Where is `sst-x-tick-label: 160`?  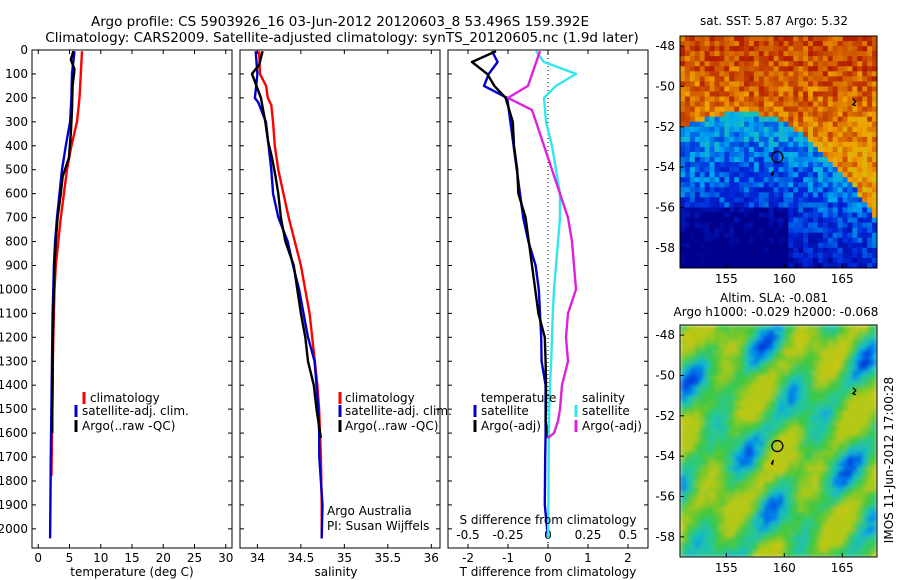
sst-x-tick-label: 160 is located at coordinates (784, 279).